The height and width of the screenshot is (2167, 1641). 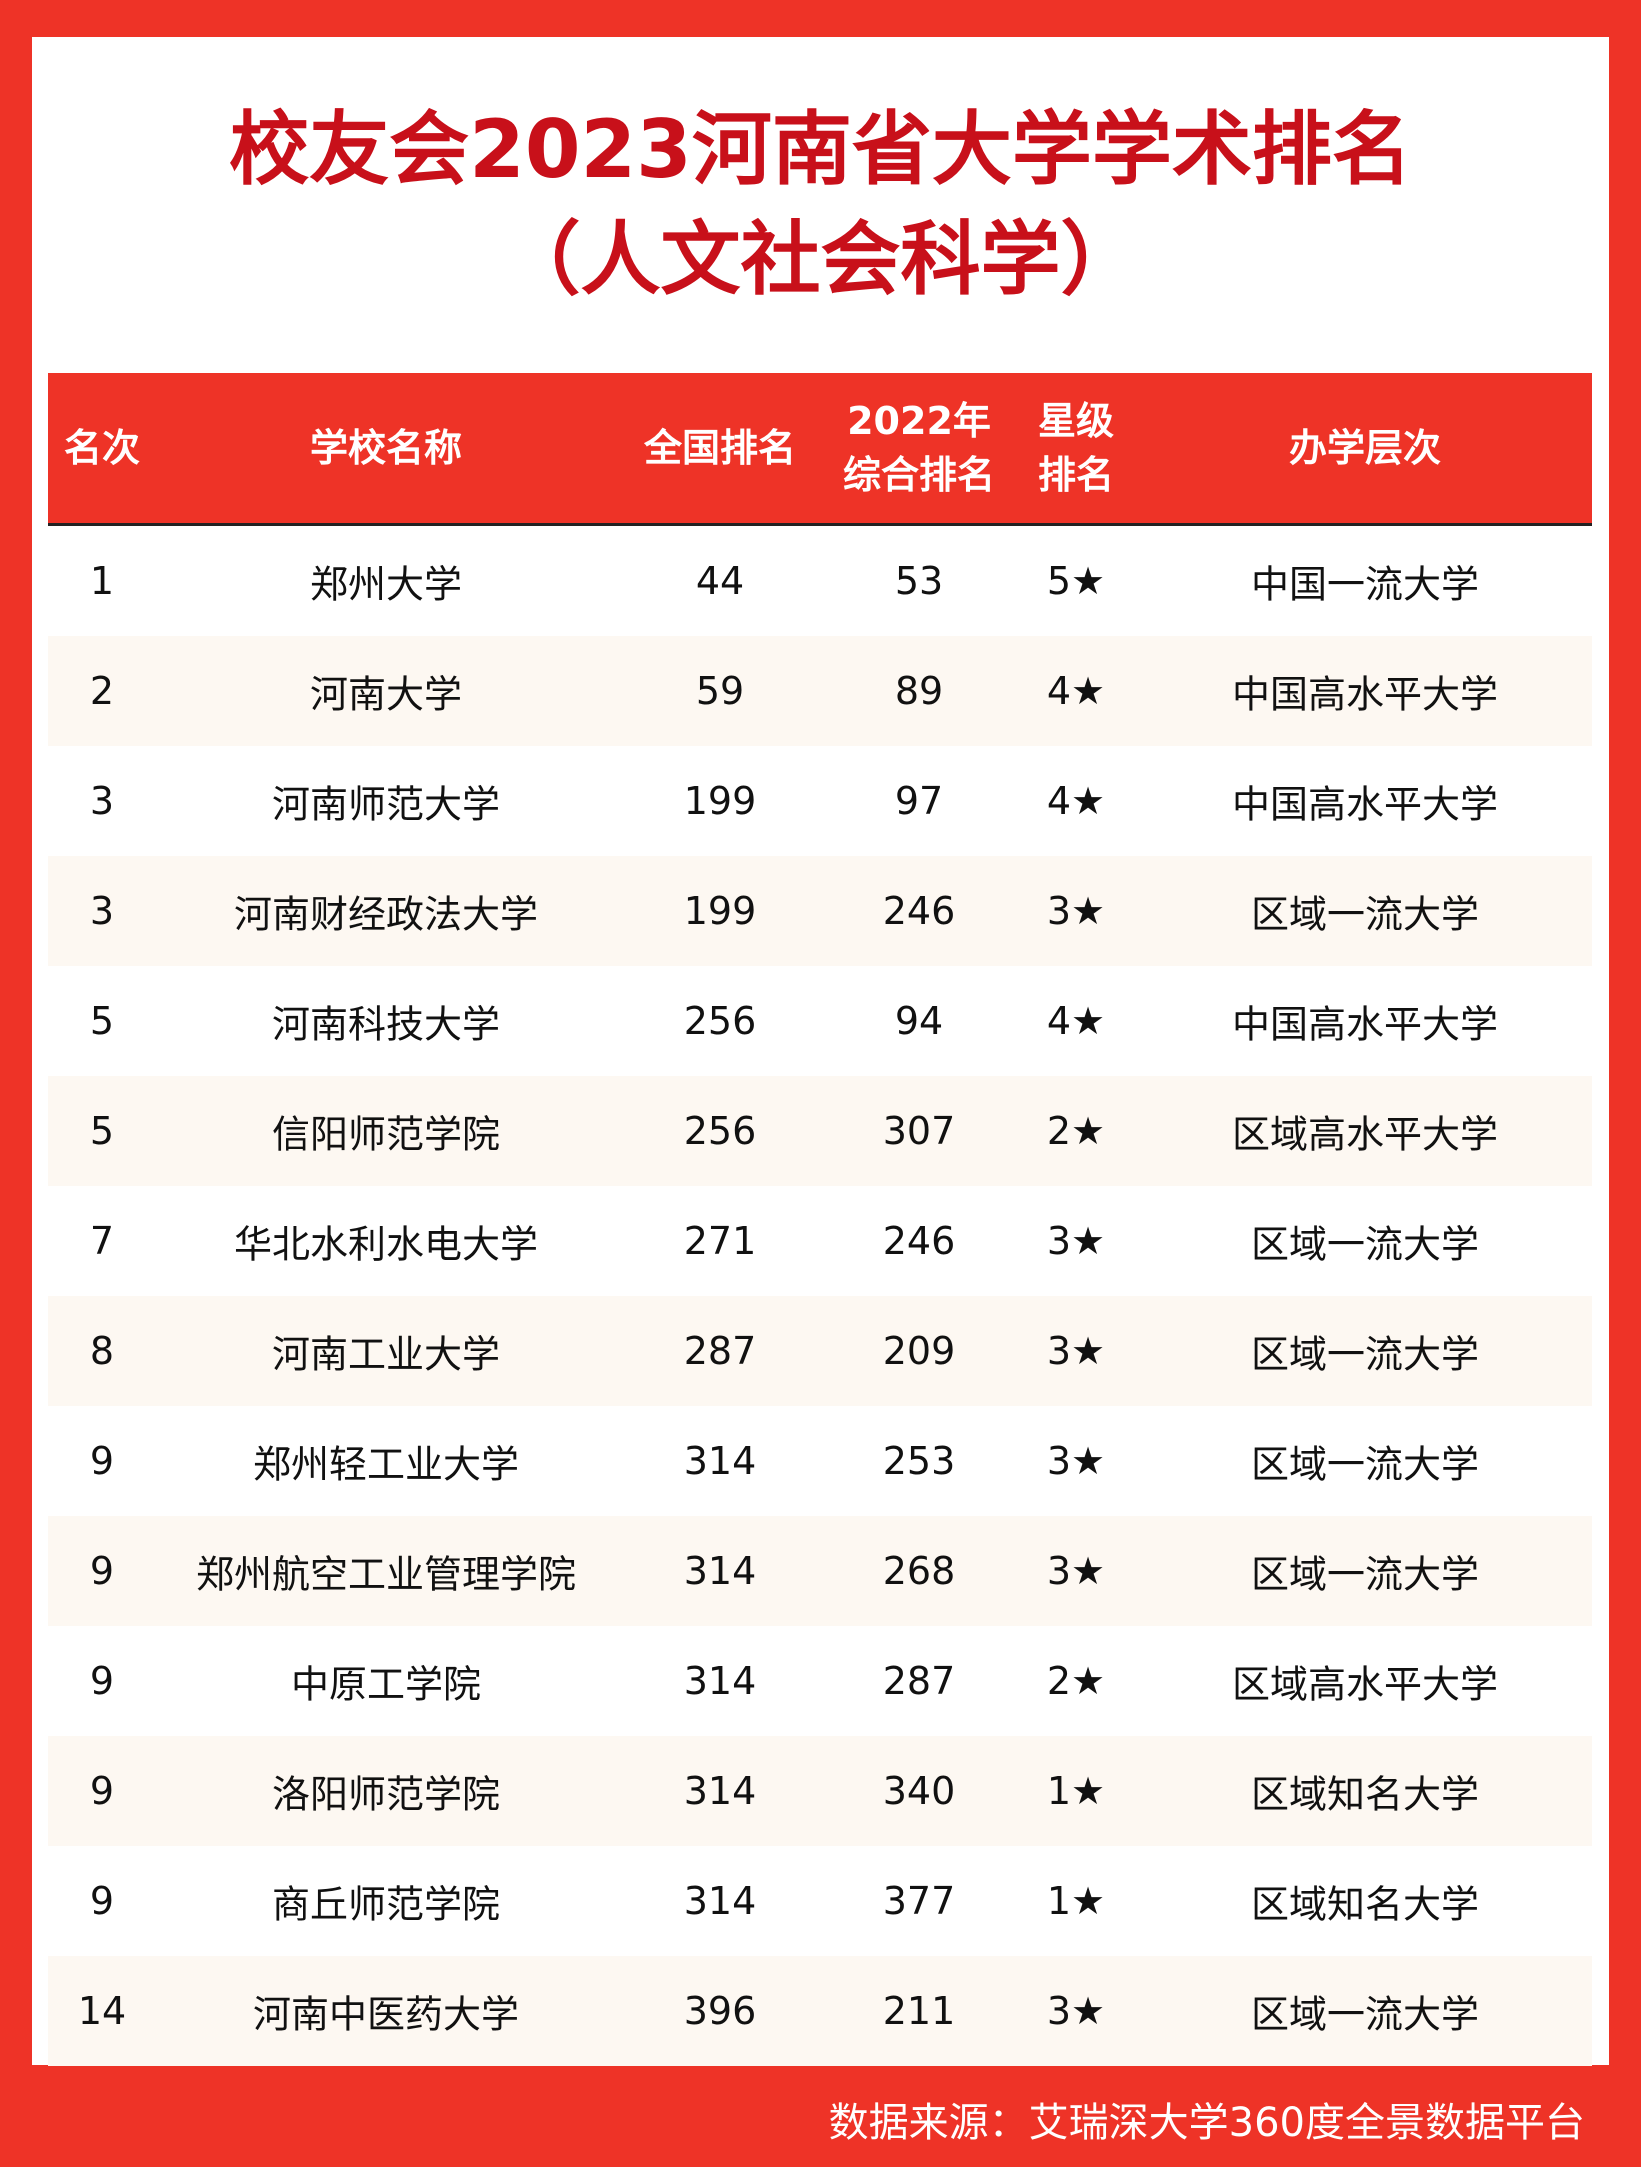 I want to click on cell-school: 河南工业大学, so click(x=386, y=1354).